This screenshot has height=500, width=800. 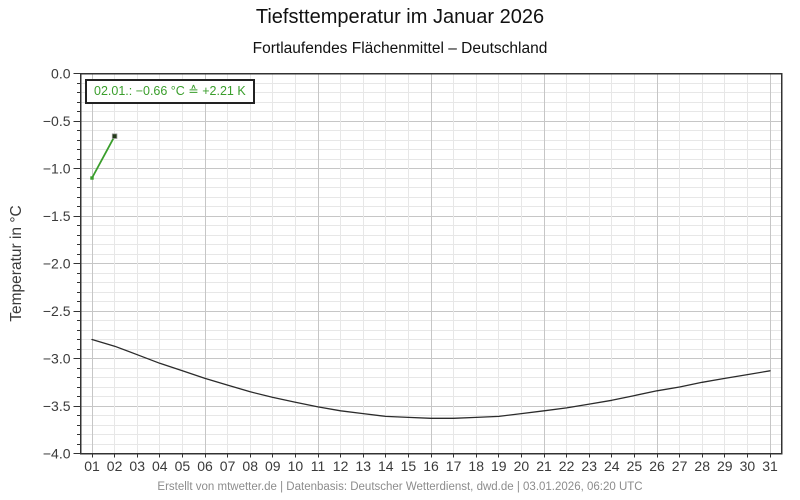 I want to click on x-tick-label: 18, so click(x=476, y=466).